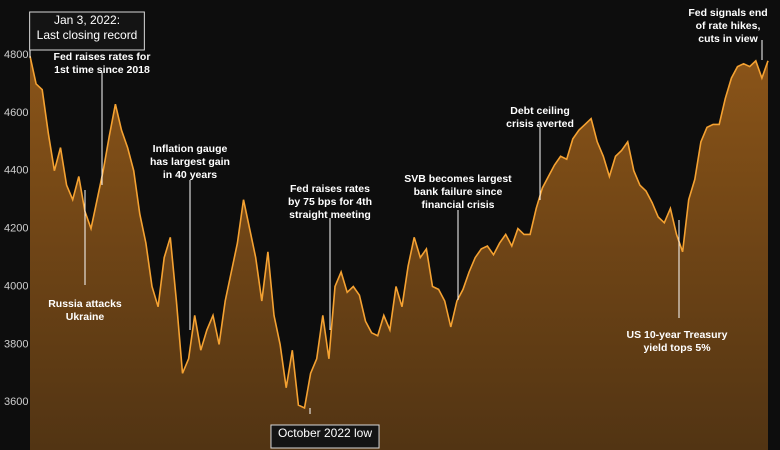  Describe the element at coordinates (540, 124) in the screenshot. I see `annotation-text: crisis averted` at that location.